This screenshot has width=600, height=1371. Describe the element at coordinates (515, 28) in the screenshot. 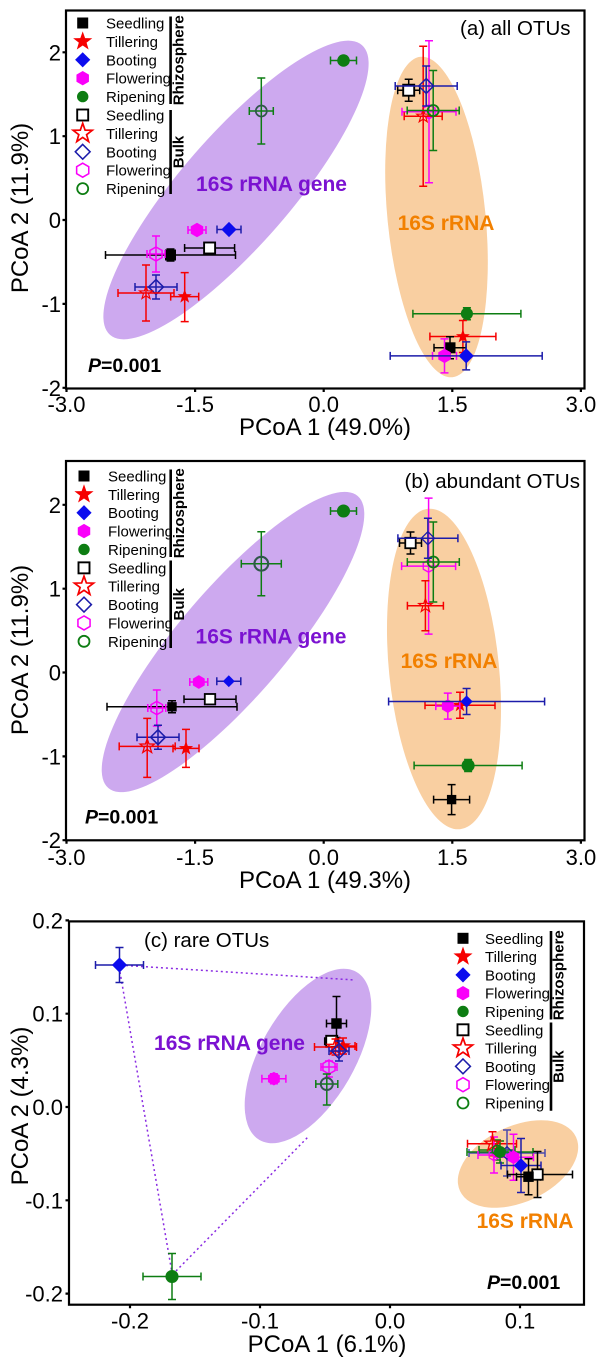

I see `svg-text: (a) all OTUs` at that location.